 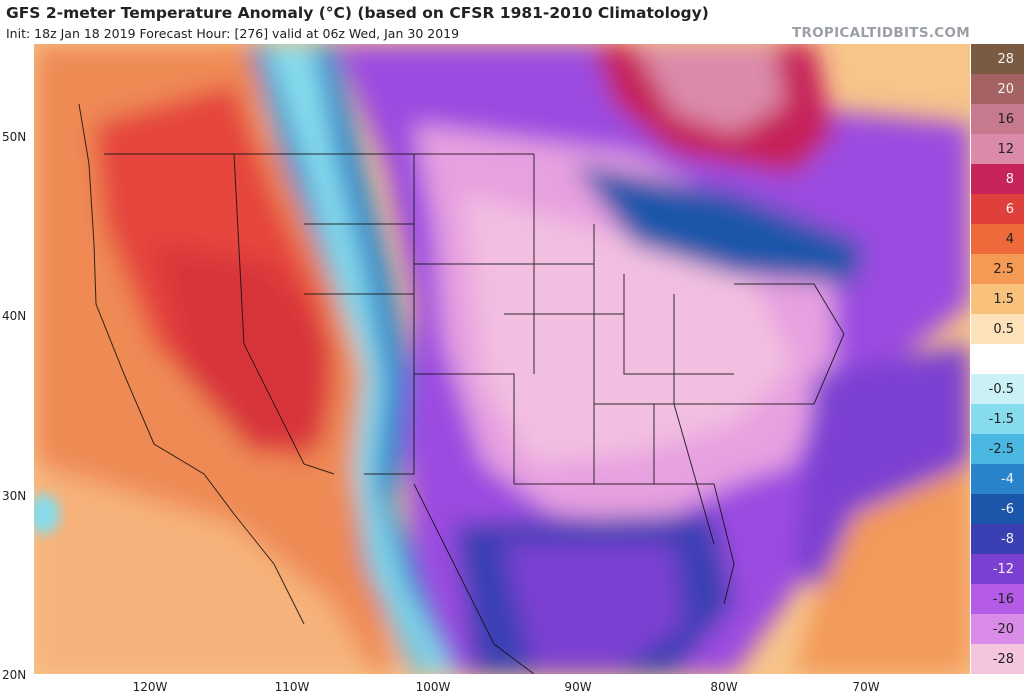 I want to click on lat-label-30n: 30N, so click(x=14, y=496).